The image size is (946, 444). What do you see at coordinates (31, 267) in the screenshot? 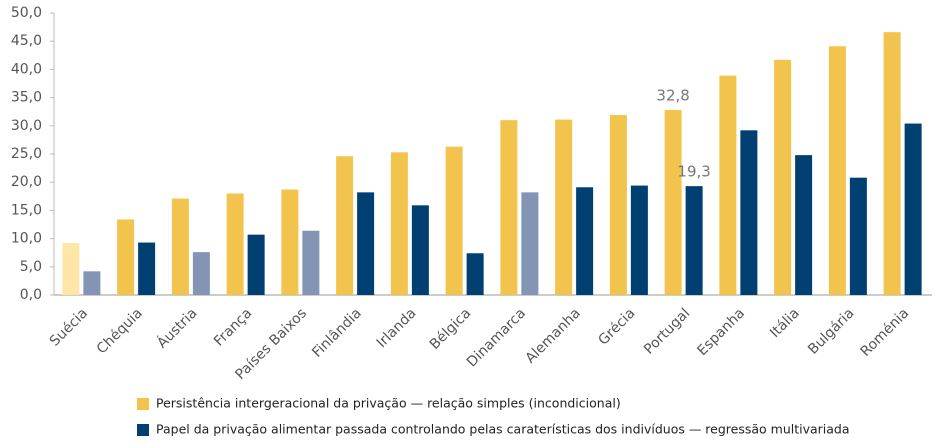
I see `y-tick-label: 5,0` at bounding box center [31, 267].